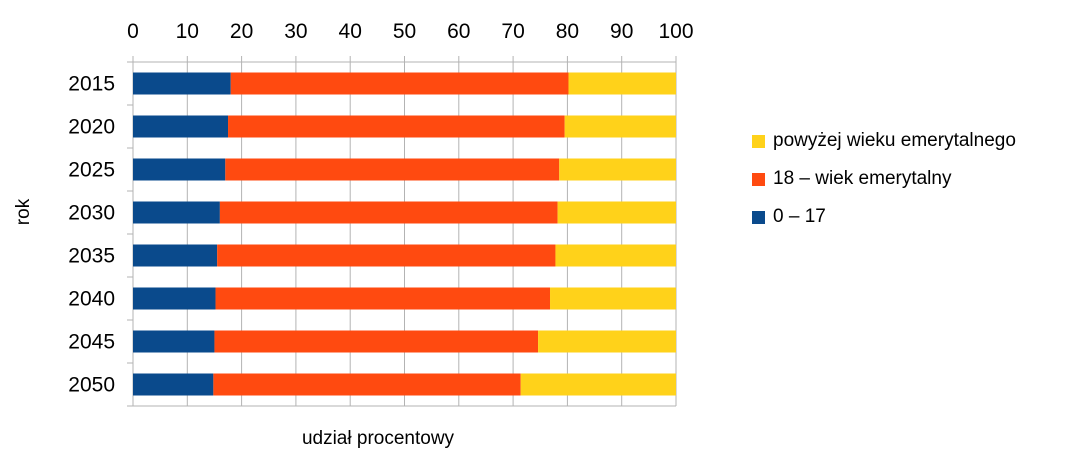 The width and height of the screenshot is (1087, 453). Describe the element at coordinates (512, 31) in the screenshot. I see `x-tick-label-70: 70` at that location.